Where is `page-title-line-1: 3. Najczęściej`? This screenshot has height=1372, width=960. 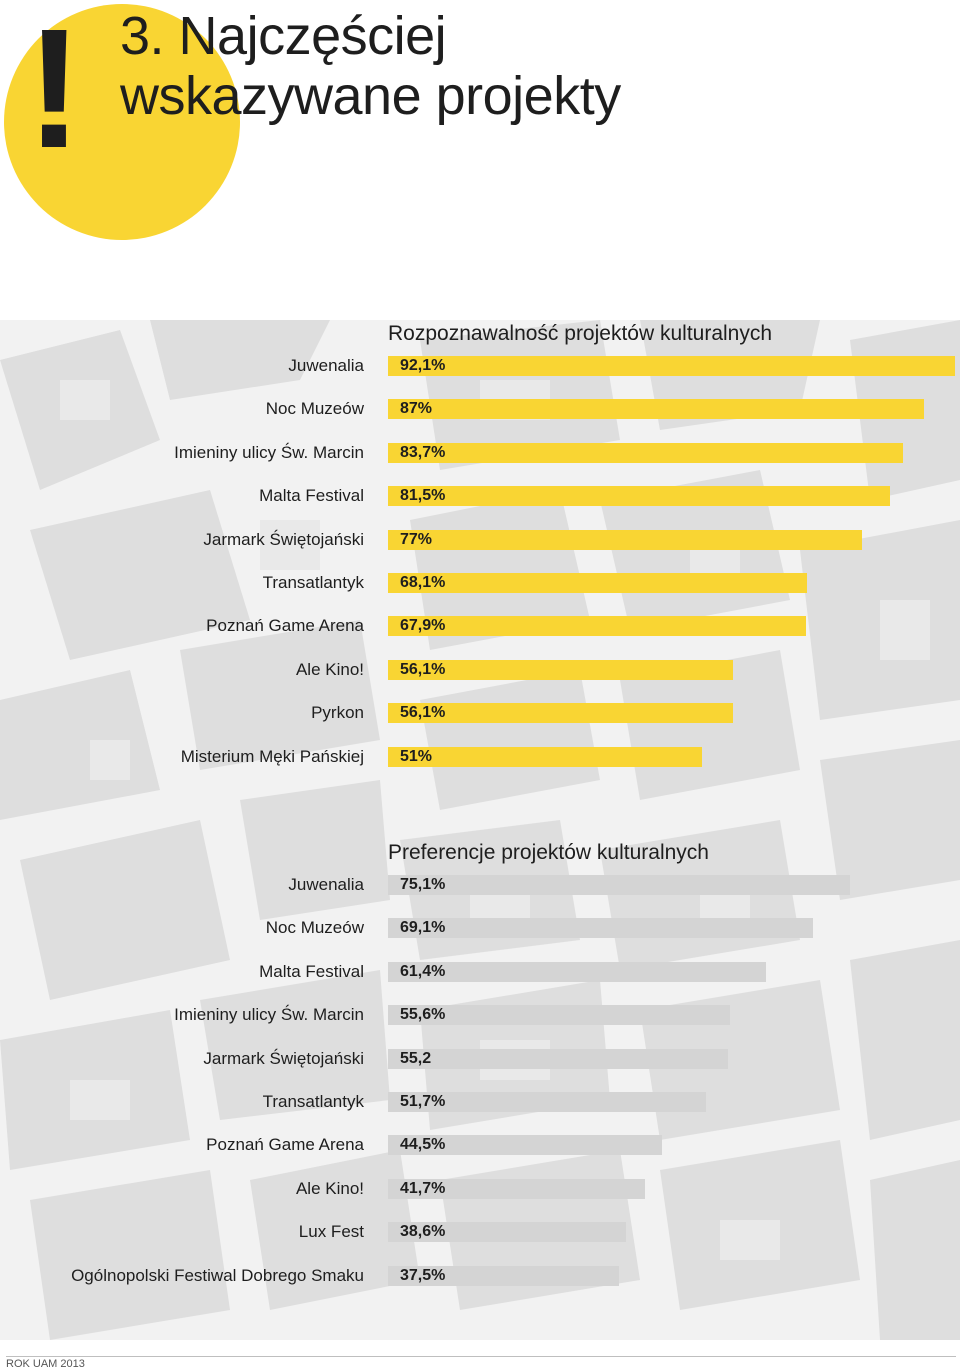
page-title-line-1: 3. Najczęściej is located at coordinates (283, 36).